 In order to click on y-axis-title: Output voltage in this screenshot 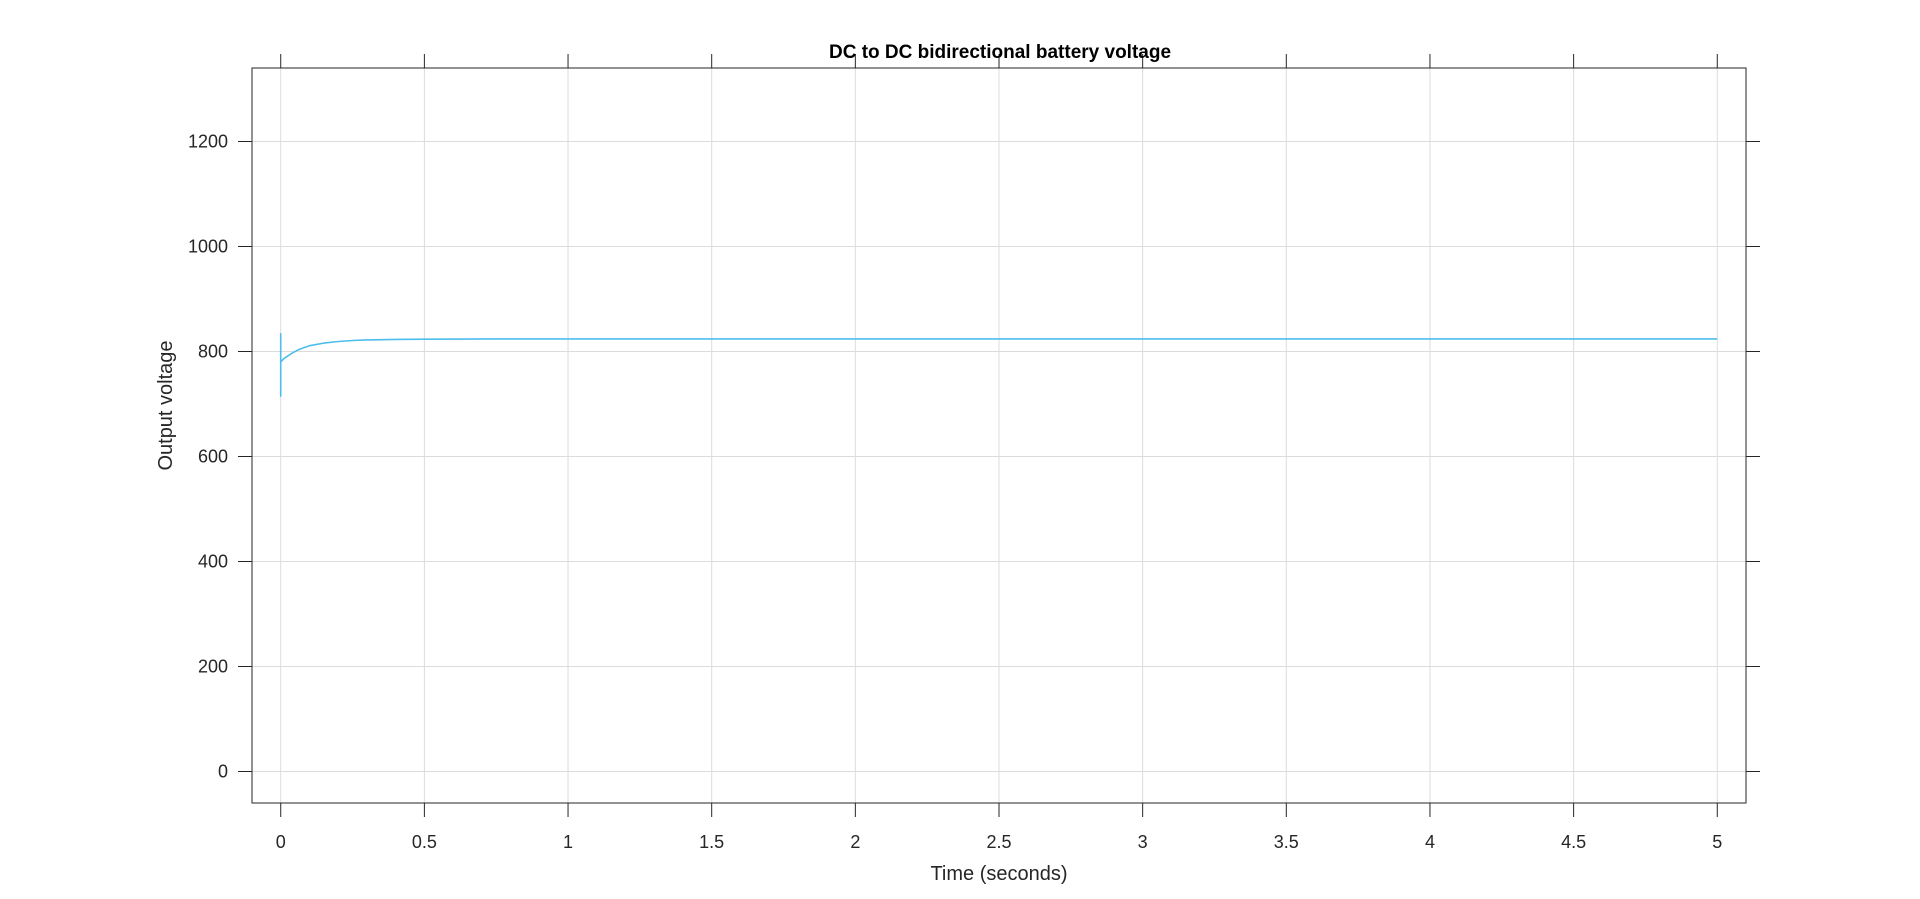, I will do `click(166, 405)`.